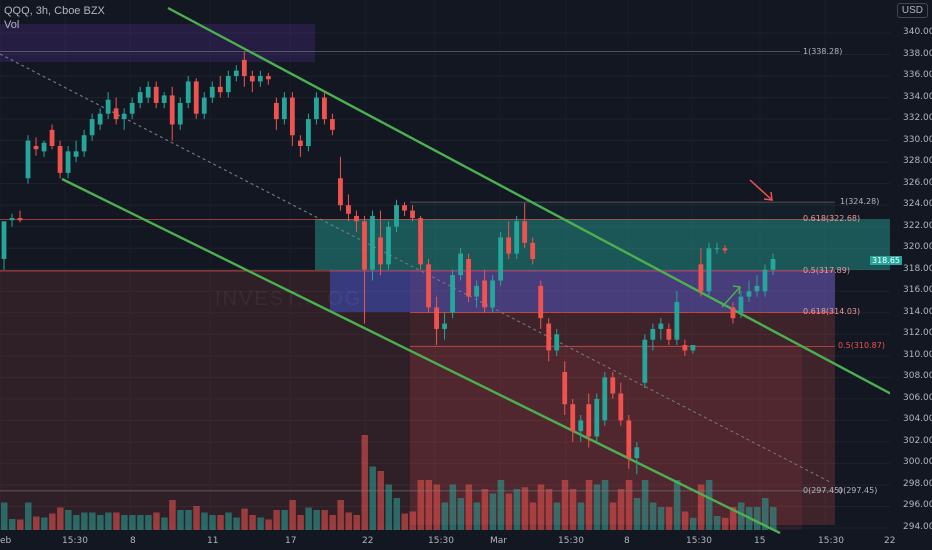 The height and width of the screenshot is (550, 932). What do you see at coordinates (498, 541) in the screenshot?
I see `time-tick-label: Mar` at bounding box center [498, 541].